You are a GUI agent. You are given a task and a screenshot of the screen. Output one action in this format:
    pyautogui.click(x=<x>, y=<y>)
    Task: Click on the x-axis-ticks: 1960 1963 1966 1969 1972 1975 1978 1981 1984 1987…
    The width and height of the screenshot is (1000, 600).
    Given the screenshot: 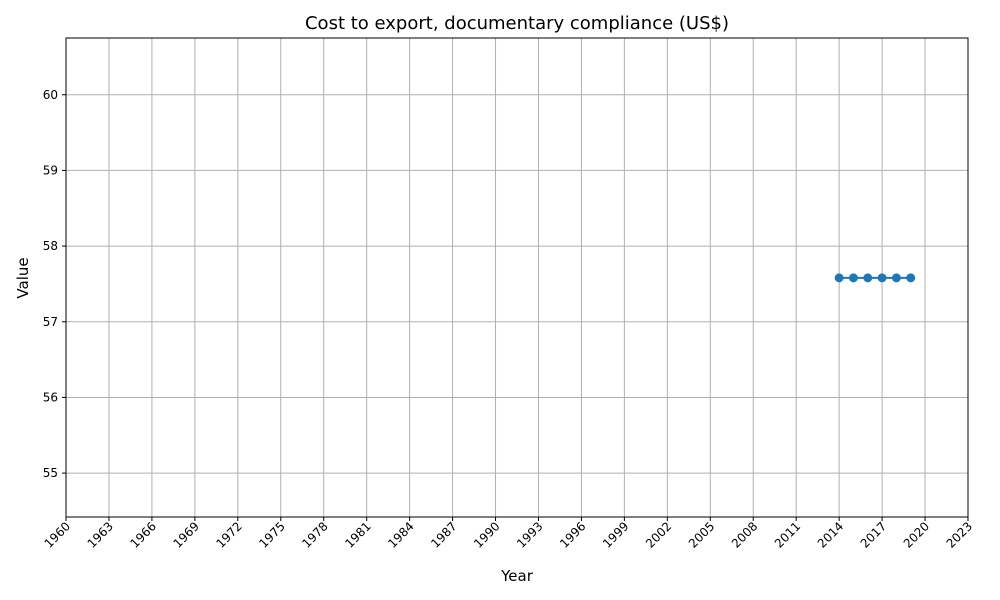 What is the action you would take?
    pyautogui.click(x=508, y=534)
    